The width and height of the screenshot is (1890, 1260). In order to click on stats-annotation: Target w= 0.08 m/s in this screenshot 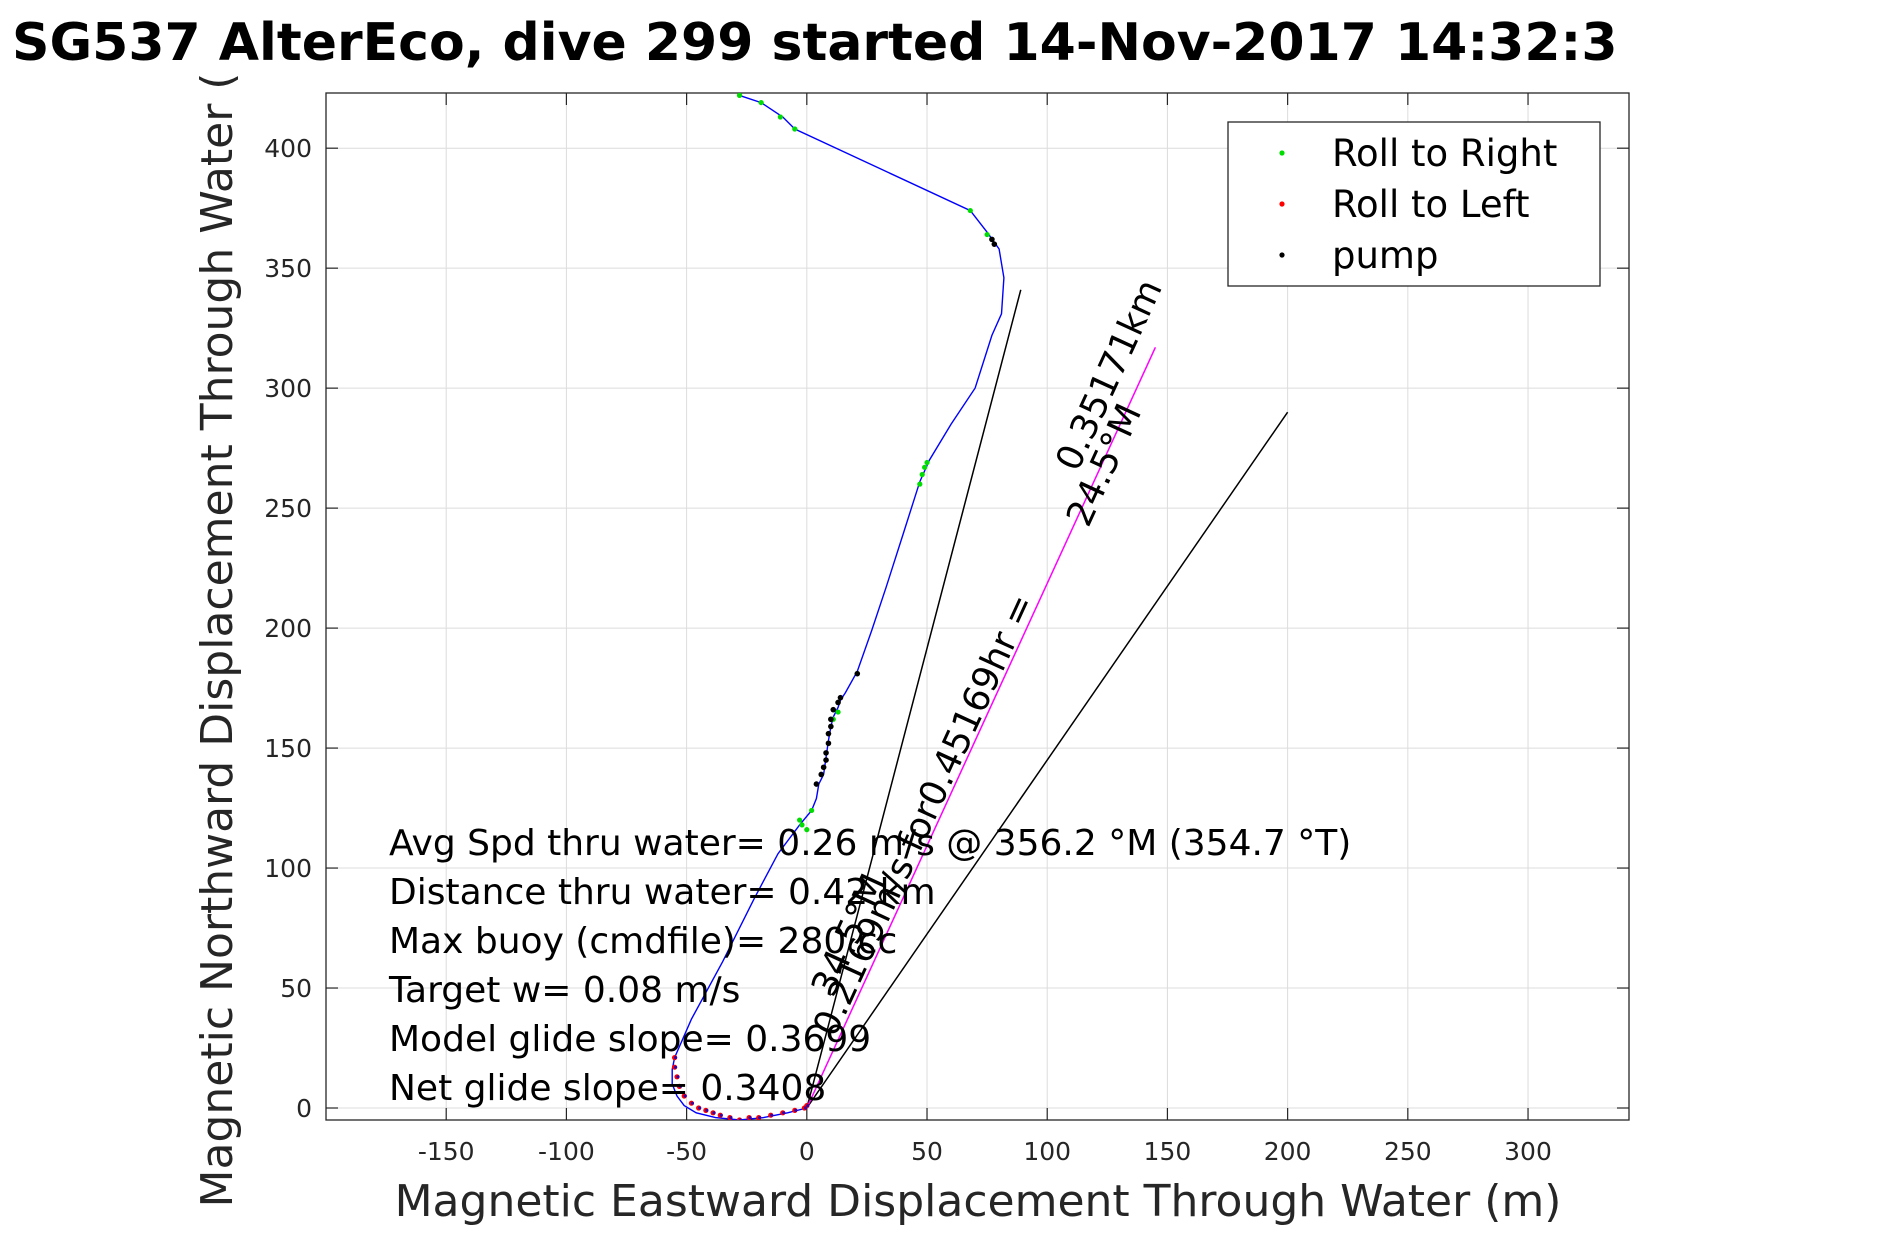, I will do `click(564, 990)`.